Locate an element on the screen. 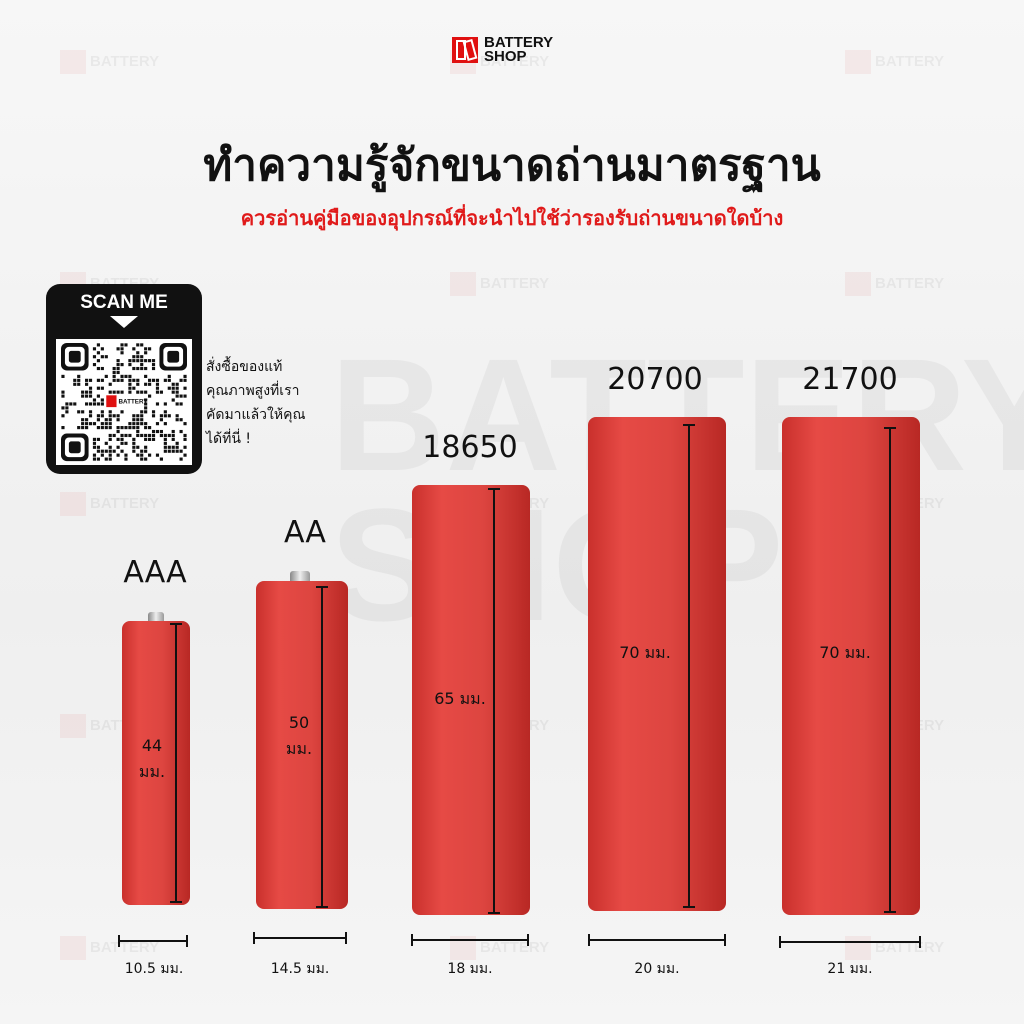 The height and width of the screenshot is (1024, 1024). height-label-text: 44 มม. is located at coordinates (152, 758).